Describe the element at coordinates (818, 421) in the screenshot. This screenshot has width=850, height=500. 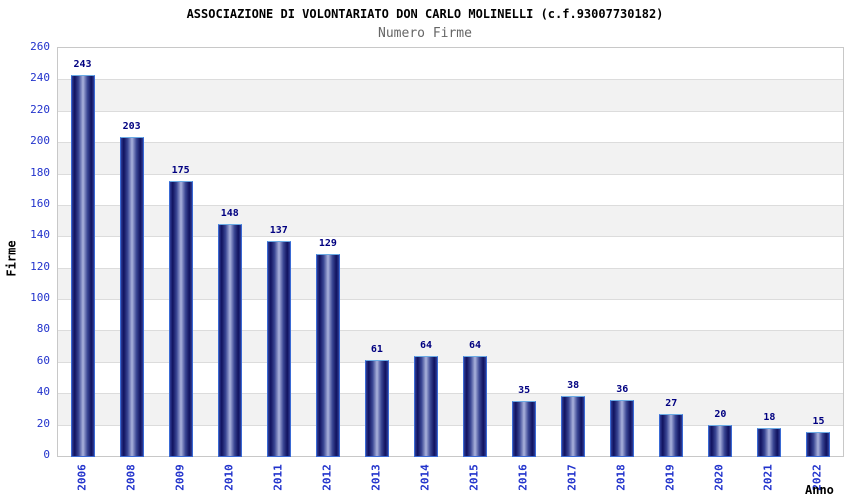
I see `bar-value-label: 15` at that location.